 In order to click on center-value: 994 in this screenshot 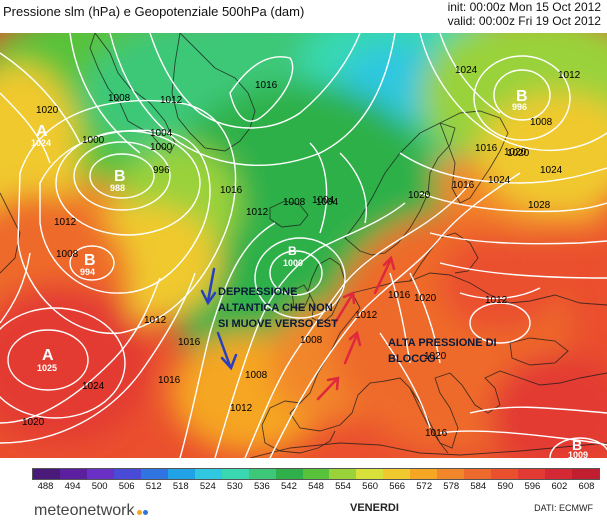, I will do `click(87, 272)`.